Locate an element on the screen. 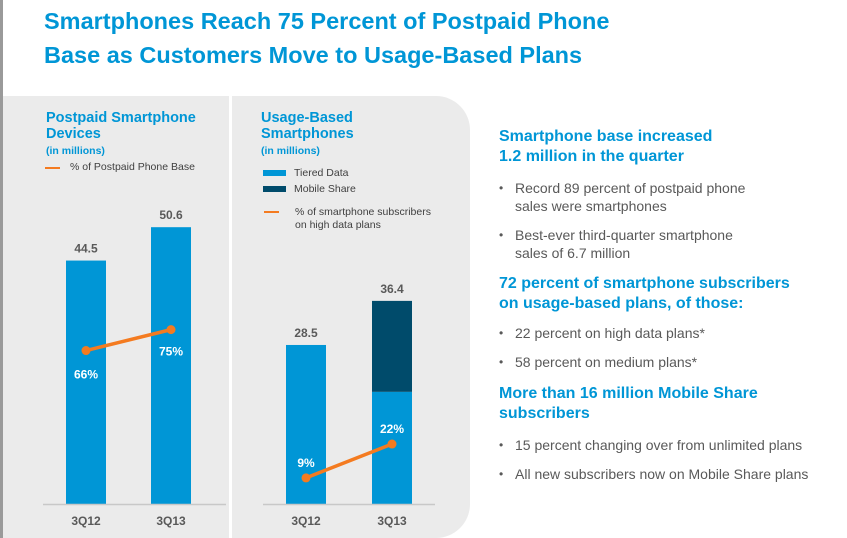 The height and width of the screenshot is (538, 847). heading-line: on usage-based plans, of those: is located at coordinates (621, 303).